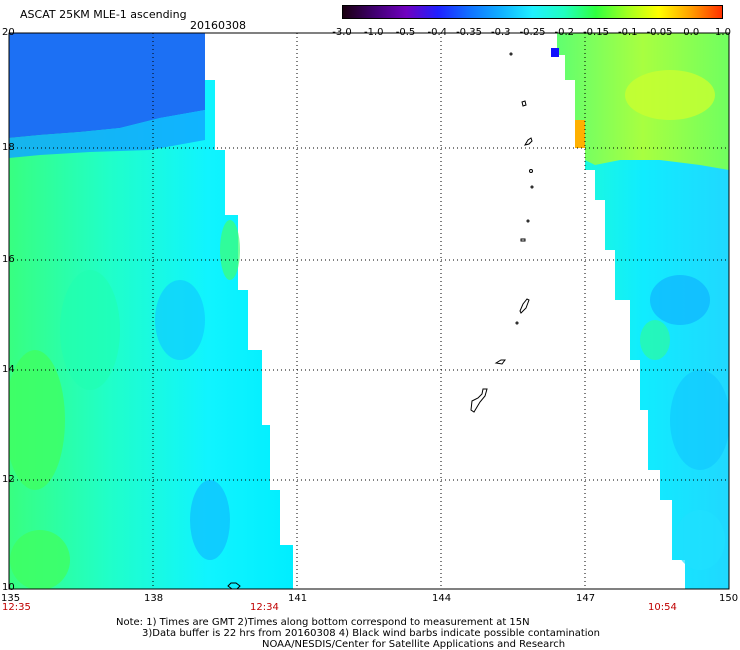 The height and width of the screenshot is (650, 740). What do you see at coordinates (469, 32) in the screenshot?
I see `colorbar-tick-label: -0.35` at bounding box center [469, 32].